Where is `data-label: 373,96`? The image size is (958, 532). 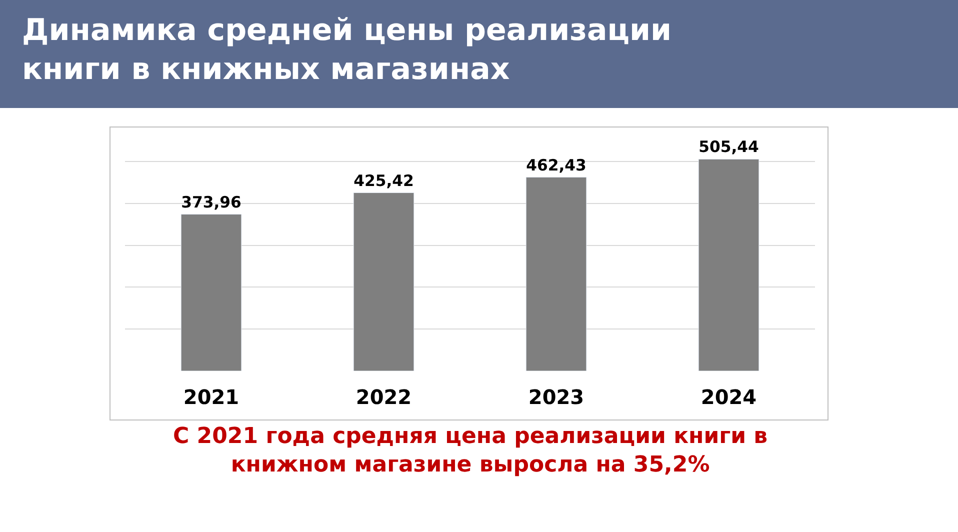 data-label: 373,96 is located at coordinates (211, 202).